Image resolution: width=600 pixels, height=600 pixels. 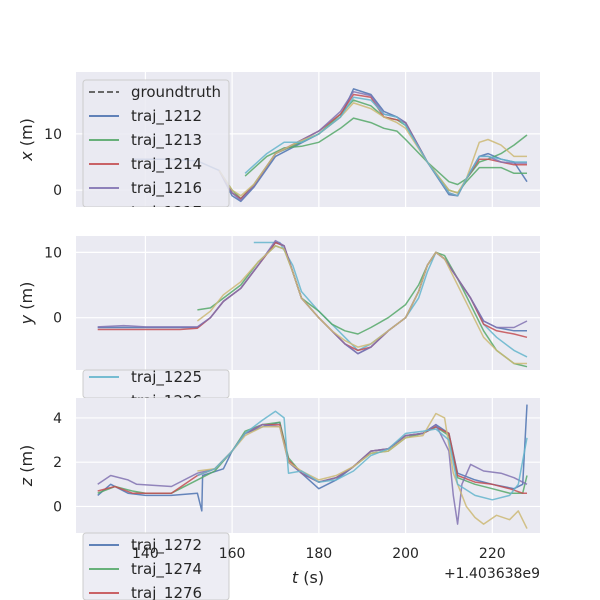 I want to click on y-axis-label: z (m), so click(x=26, y=466).